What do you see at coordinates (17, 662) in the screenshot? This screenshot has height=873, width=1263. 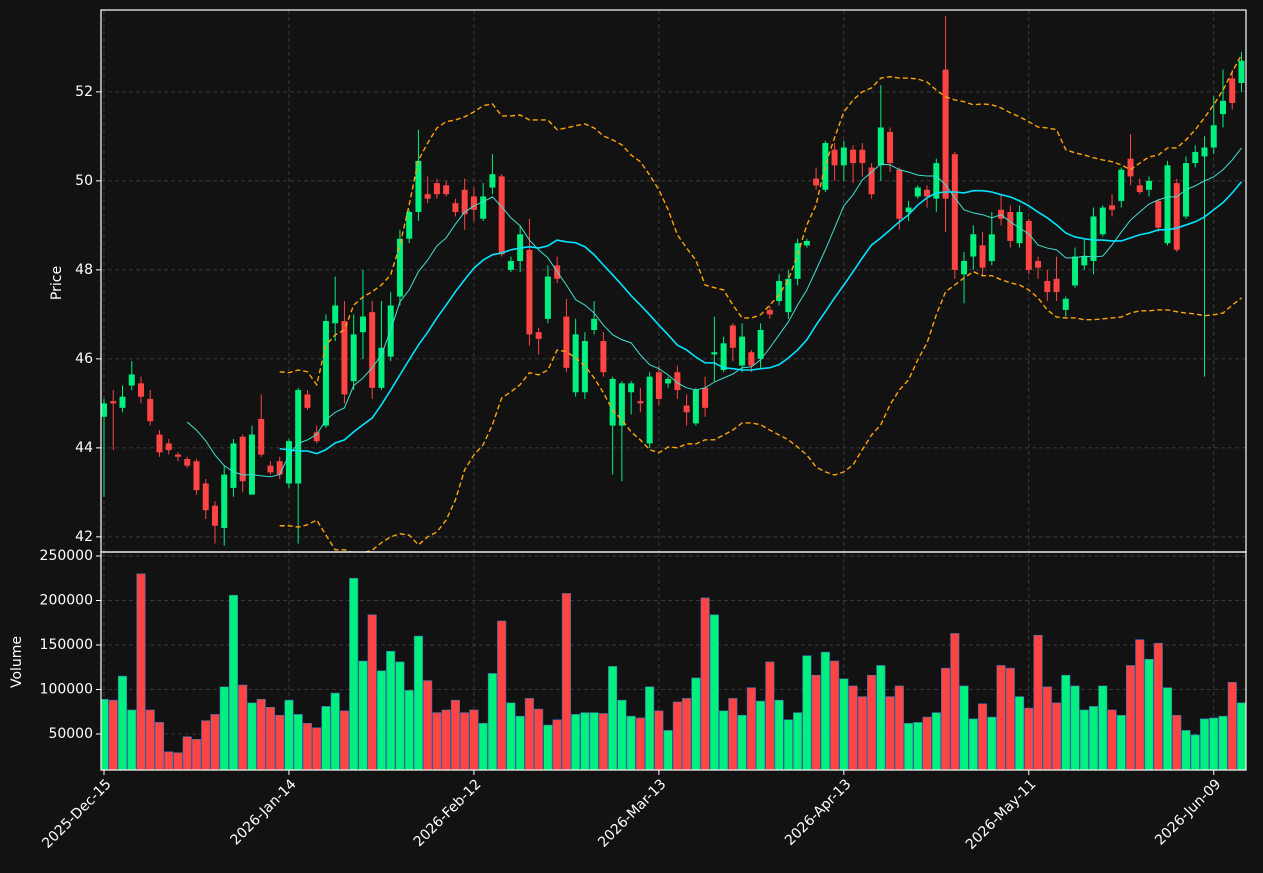 I see `volume-axis-label: Volume` at bounding box center [17, 662].